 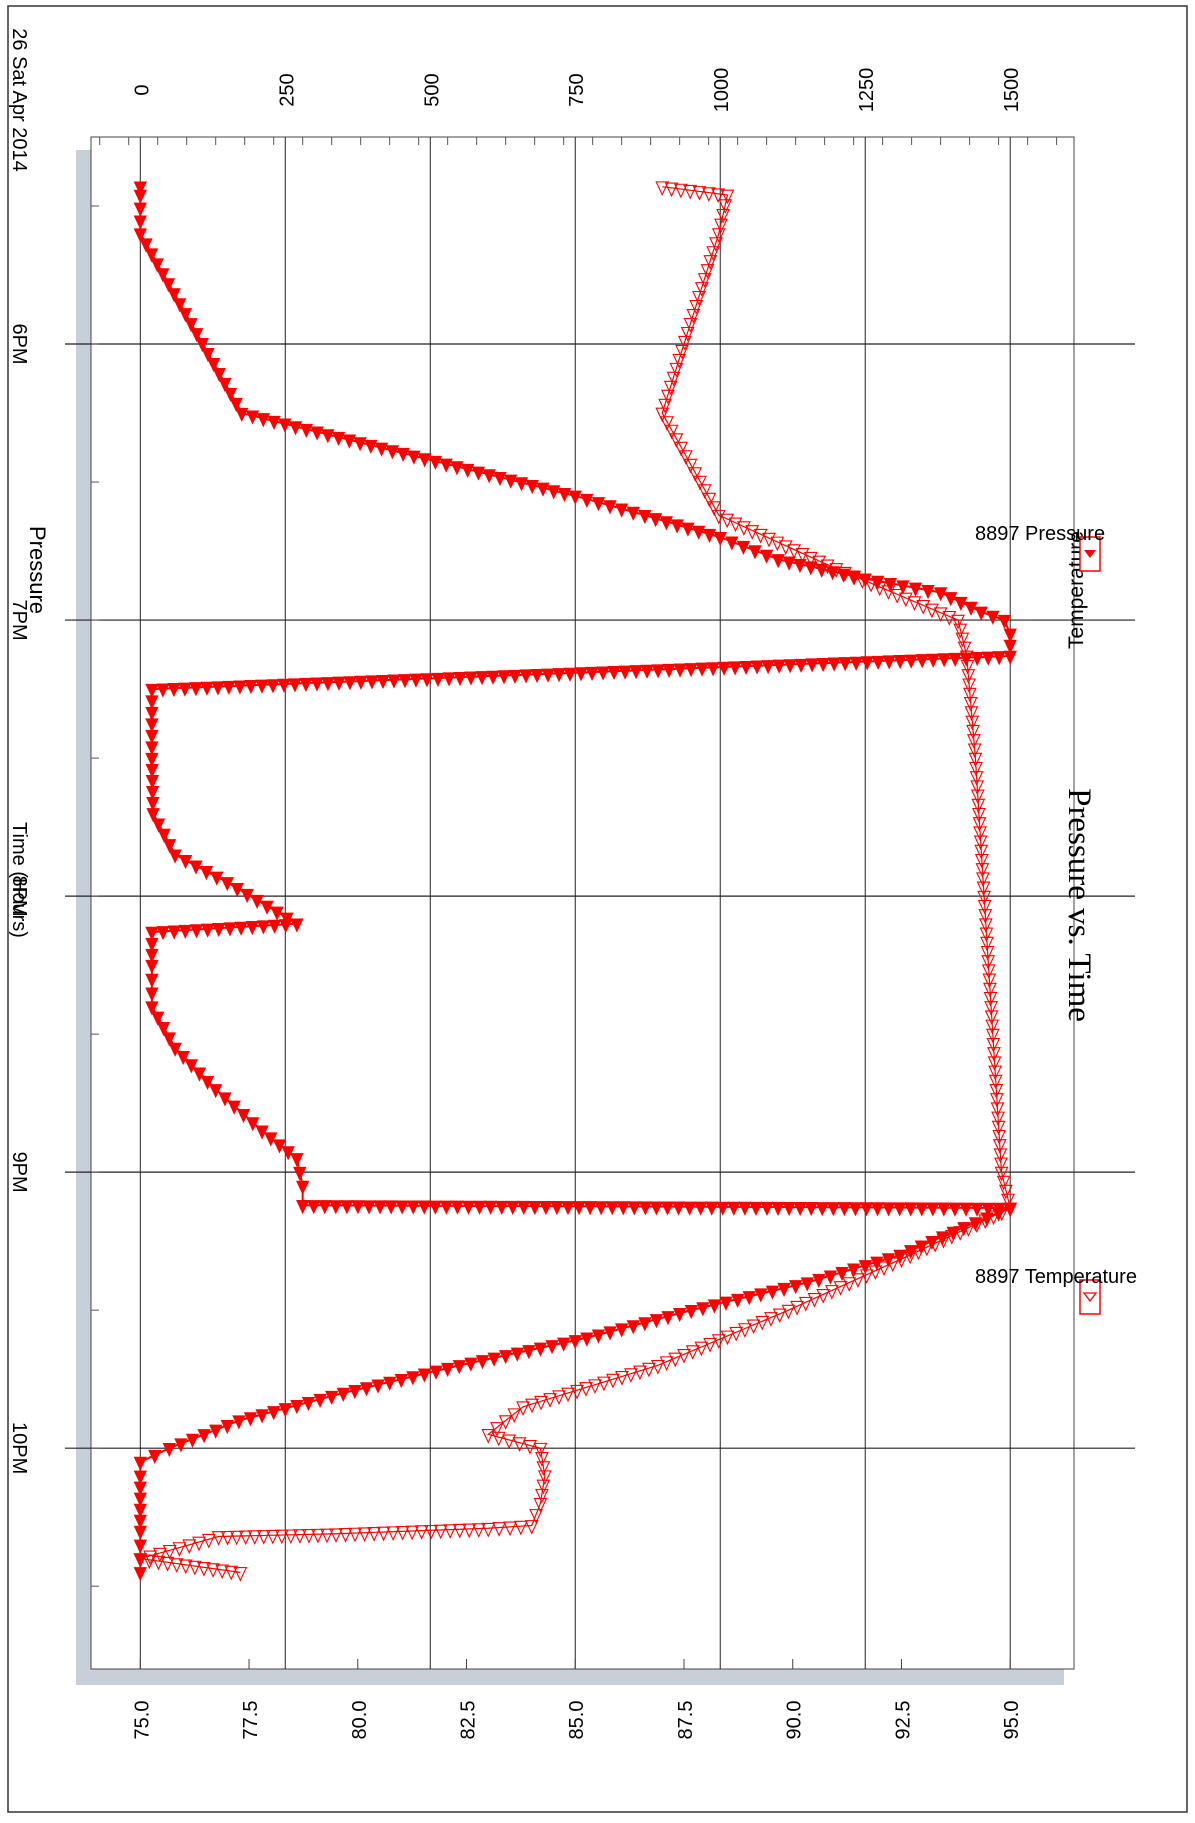 What do you see at coordinates (360, 1720) in the screenshot?
I see `temperature-tick-label: 80.0` at bounding box center [360, 1720].